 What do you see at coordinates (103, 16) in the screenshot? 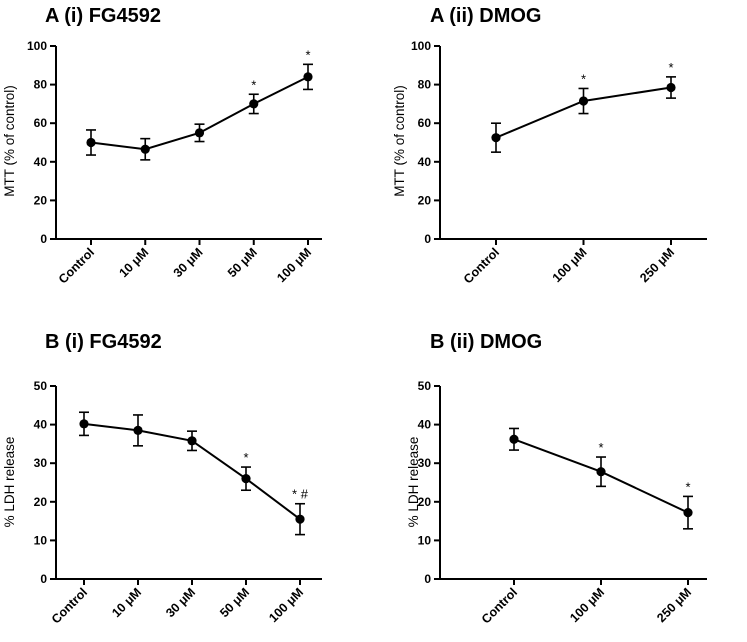
I see `chart-title: A (i) FG4592` at bounding box center [103, 16].